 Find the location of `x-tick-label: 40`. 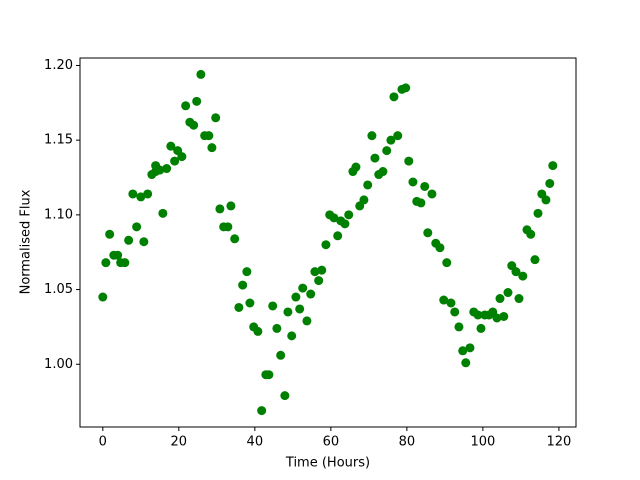

x-tick-label: 40 is located at coordinates (255, 442).